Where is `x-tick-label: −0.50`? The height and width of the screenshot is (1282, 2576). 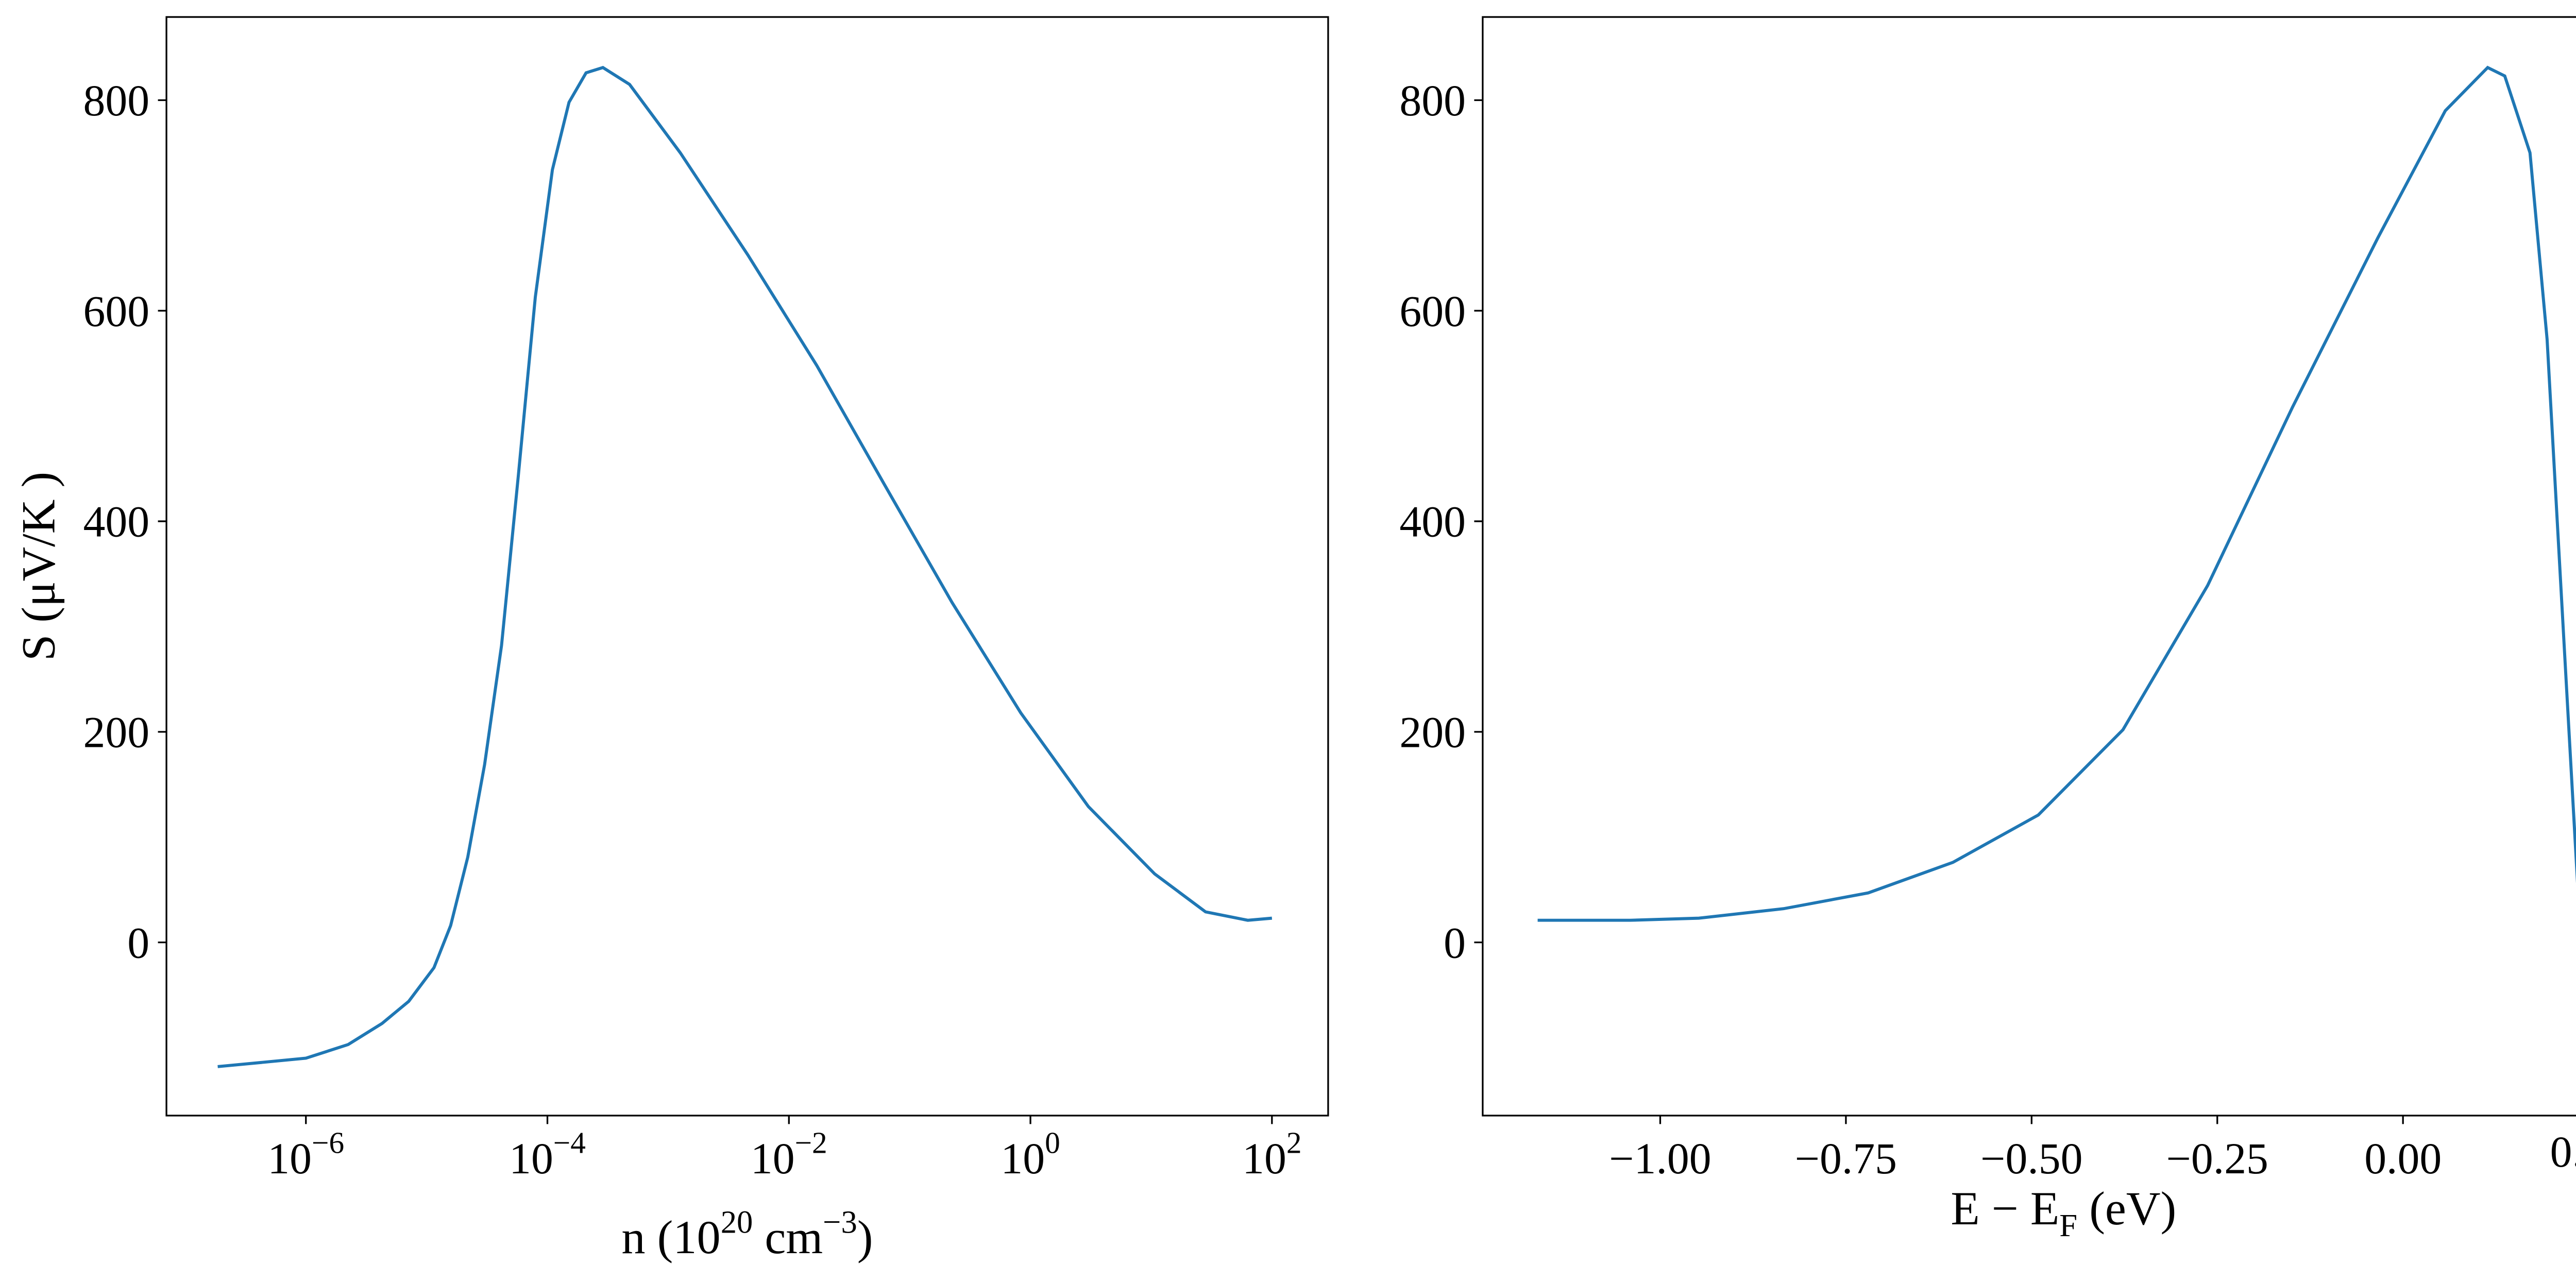 x-tick-label: −0.50 is located at coordinates (2031, 1158).